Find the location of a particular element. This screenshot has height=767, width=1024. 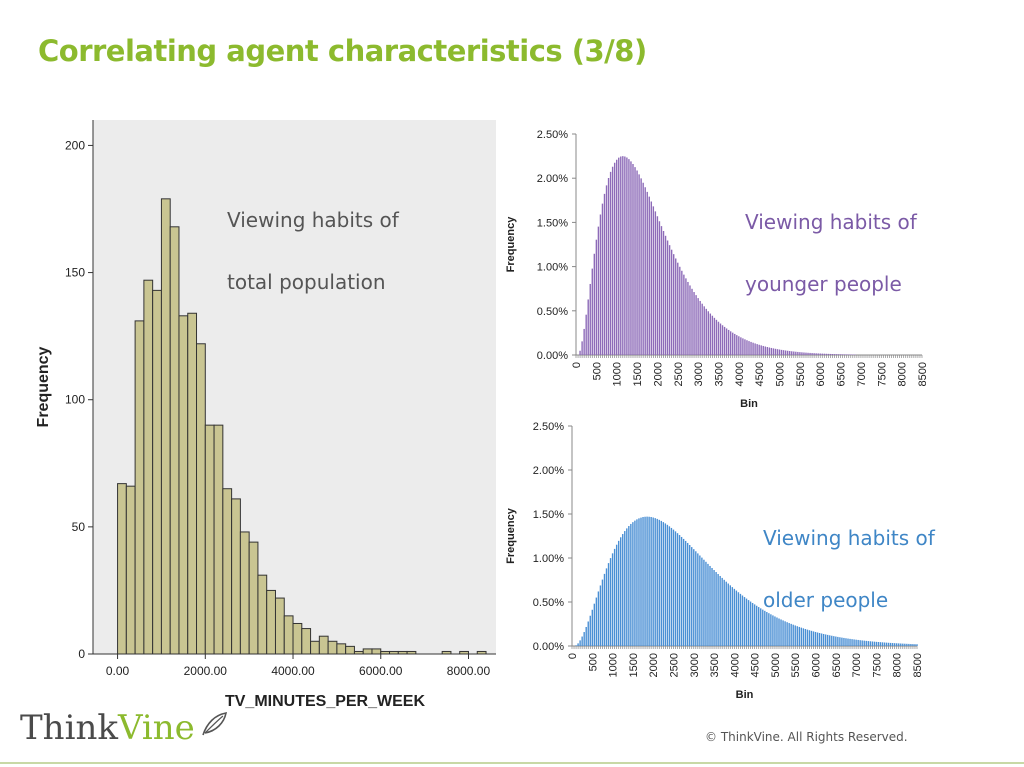

logo-text-vine: Vine is located at coordinates (156, 728).